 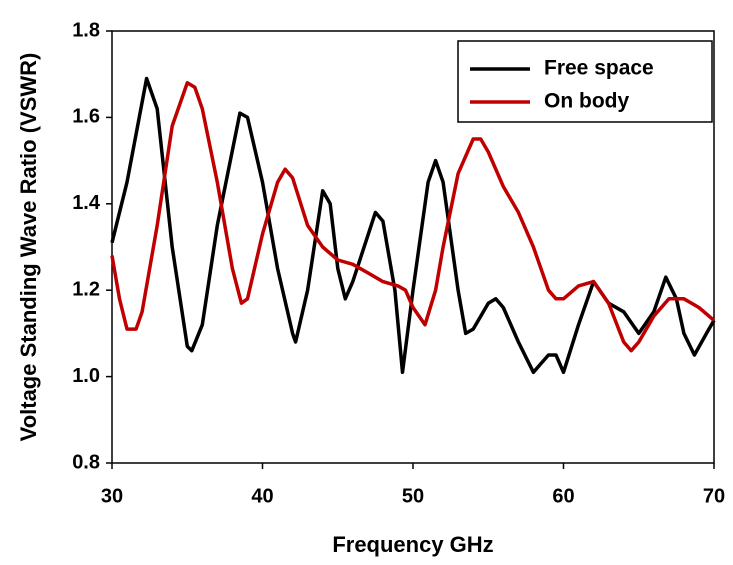 What do you see at coordinates (586, 101) in the screenshot?
I see `legend-label: On body` at bounding box center [586, 101].